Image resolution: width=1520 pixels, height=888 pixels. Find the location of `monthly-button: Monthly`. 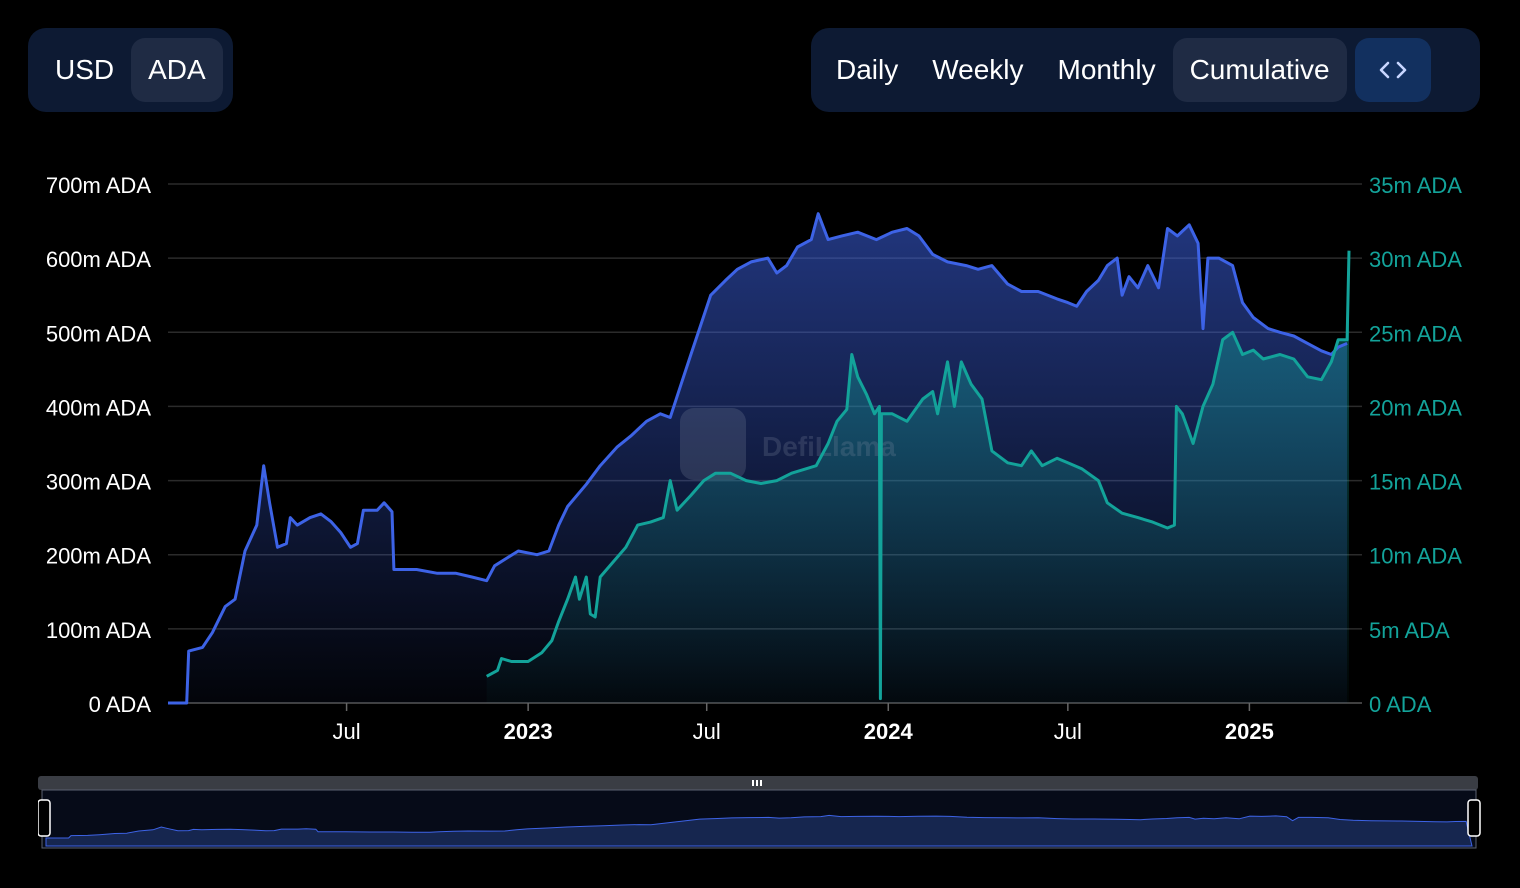

monthly-button: Monthly is located at coordinates (1106, 69).